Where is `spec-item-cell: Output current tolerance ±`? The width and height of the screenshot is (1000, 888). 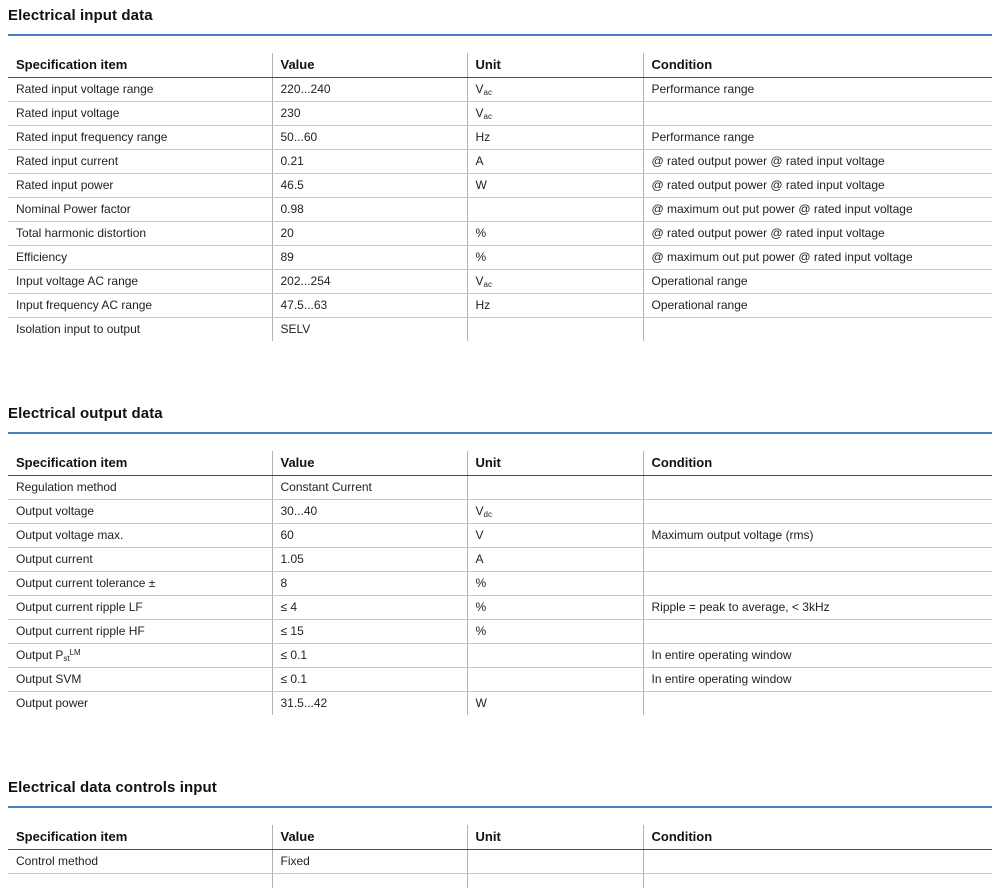
spec-item-cell: Output current tolerance ± is located at coordinates (140, 583).